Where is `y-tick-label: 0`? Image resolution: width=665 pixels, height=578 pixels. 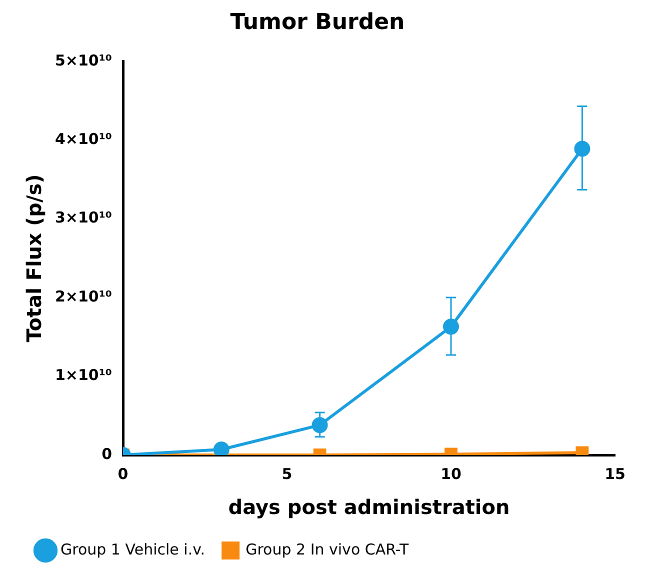
y-tick-label: 0 is located at coordinates (107, 453).